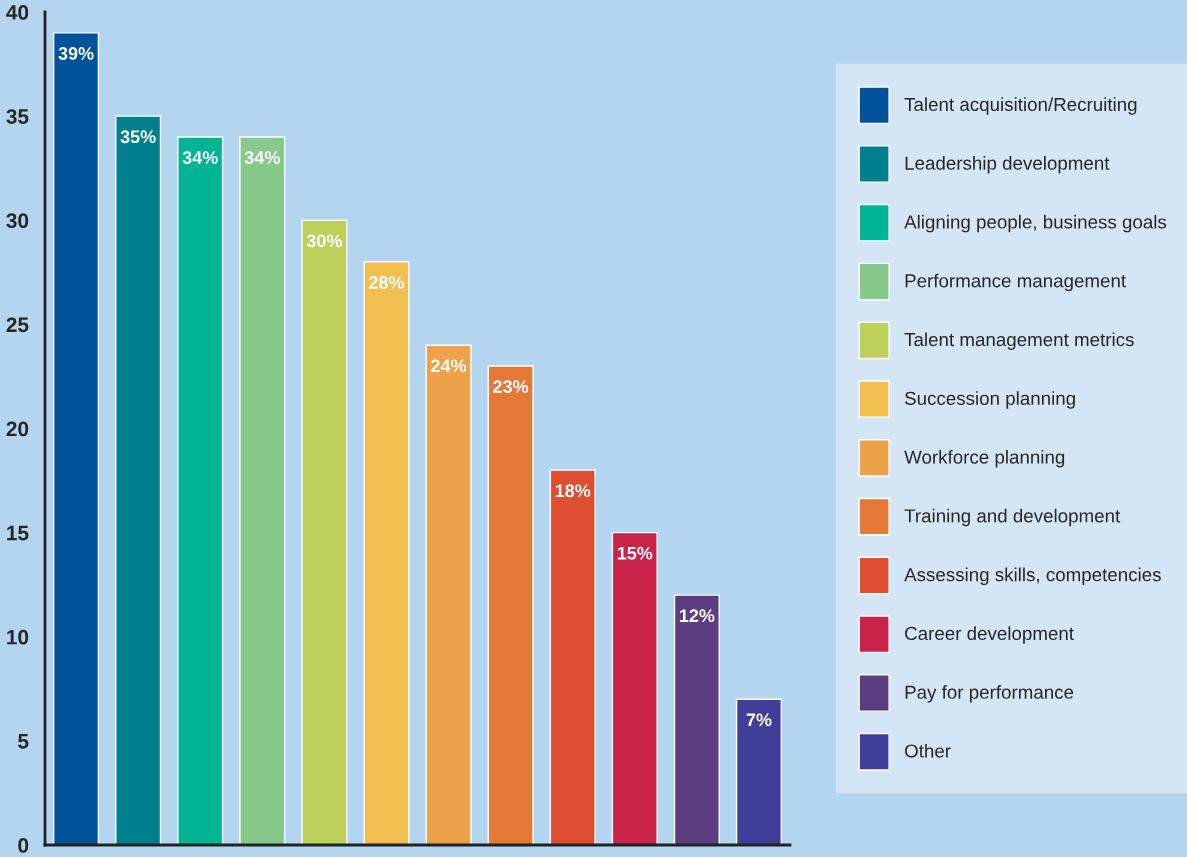 Image resolution: width=1187 pixels, height=857 pixels. I want to click on data-label: 30%, so click(324, 241).